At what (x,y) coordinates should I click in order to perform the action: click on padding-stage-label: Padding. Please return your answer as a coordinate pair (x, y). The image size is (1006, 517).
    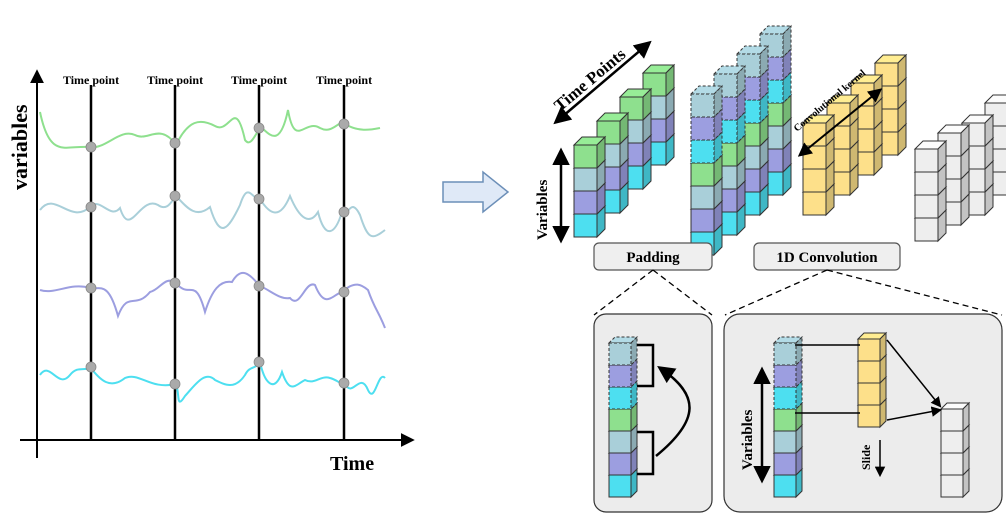
    Looking at the image, I should click on (653, 256).